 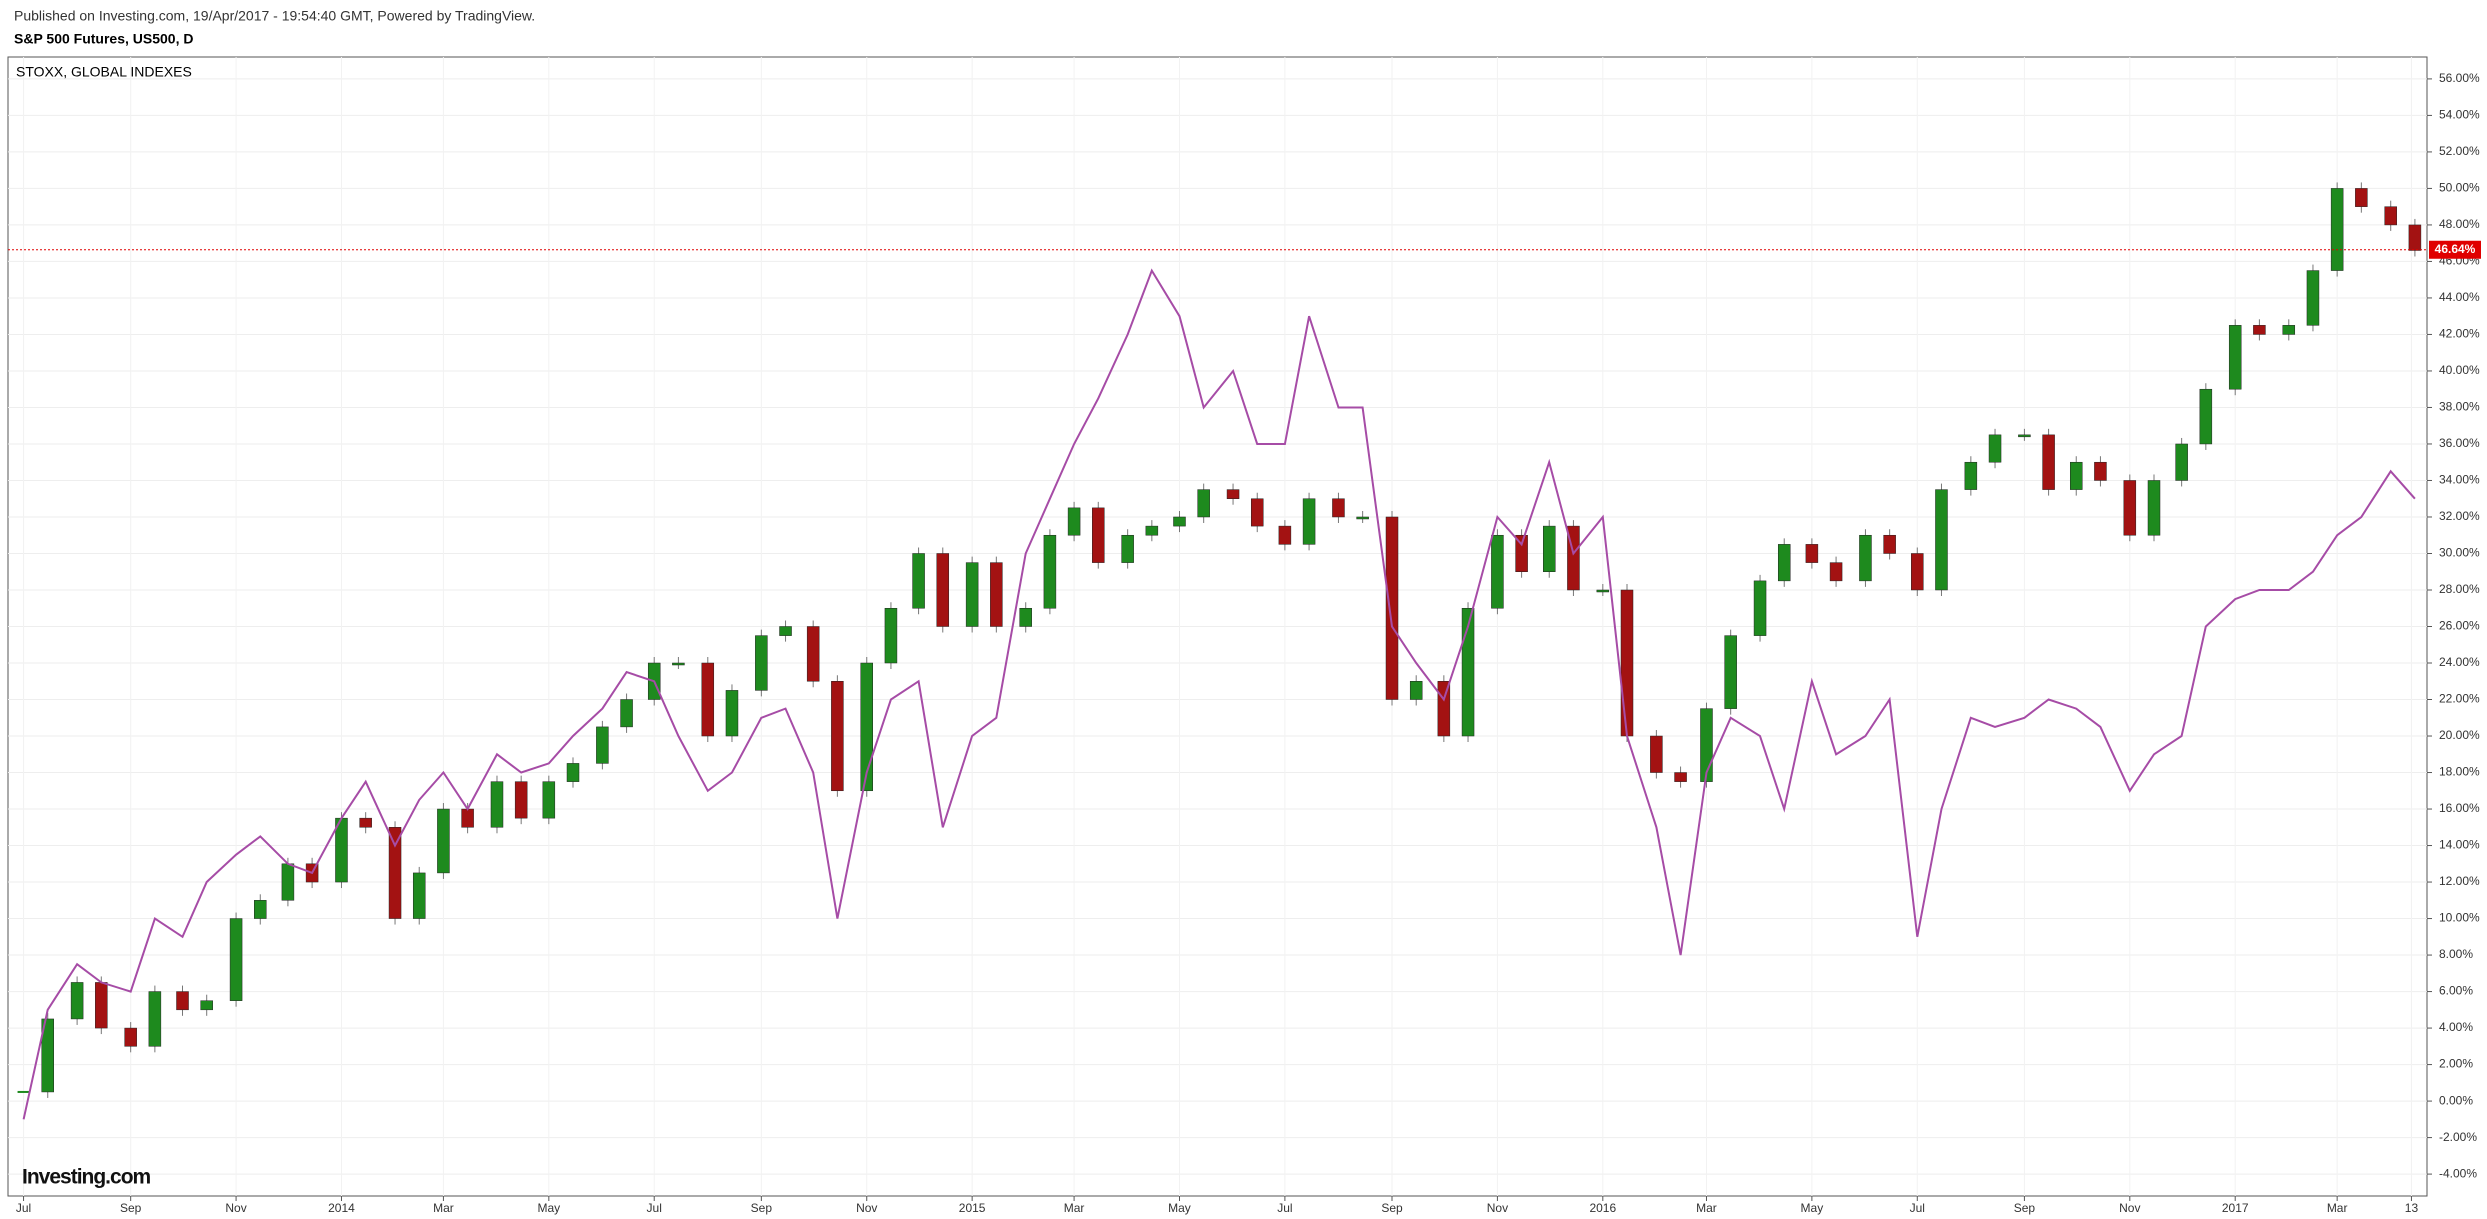 I want to click on y-tick-label: 34.00%, so click(x=2459, y=480).